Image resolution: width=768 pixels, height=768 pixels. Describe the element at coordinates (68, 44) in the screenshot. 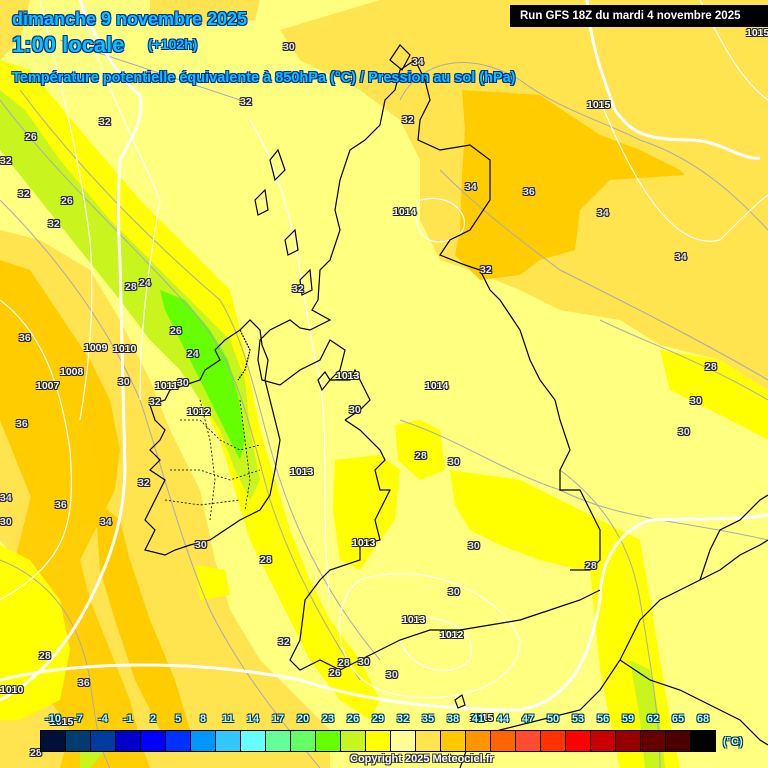

I see `forecast-time: 1:00 locale` at that location.